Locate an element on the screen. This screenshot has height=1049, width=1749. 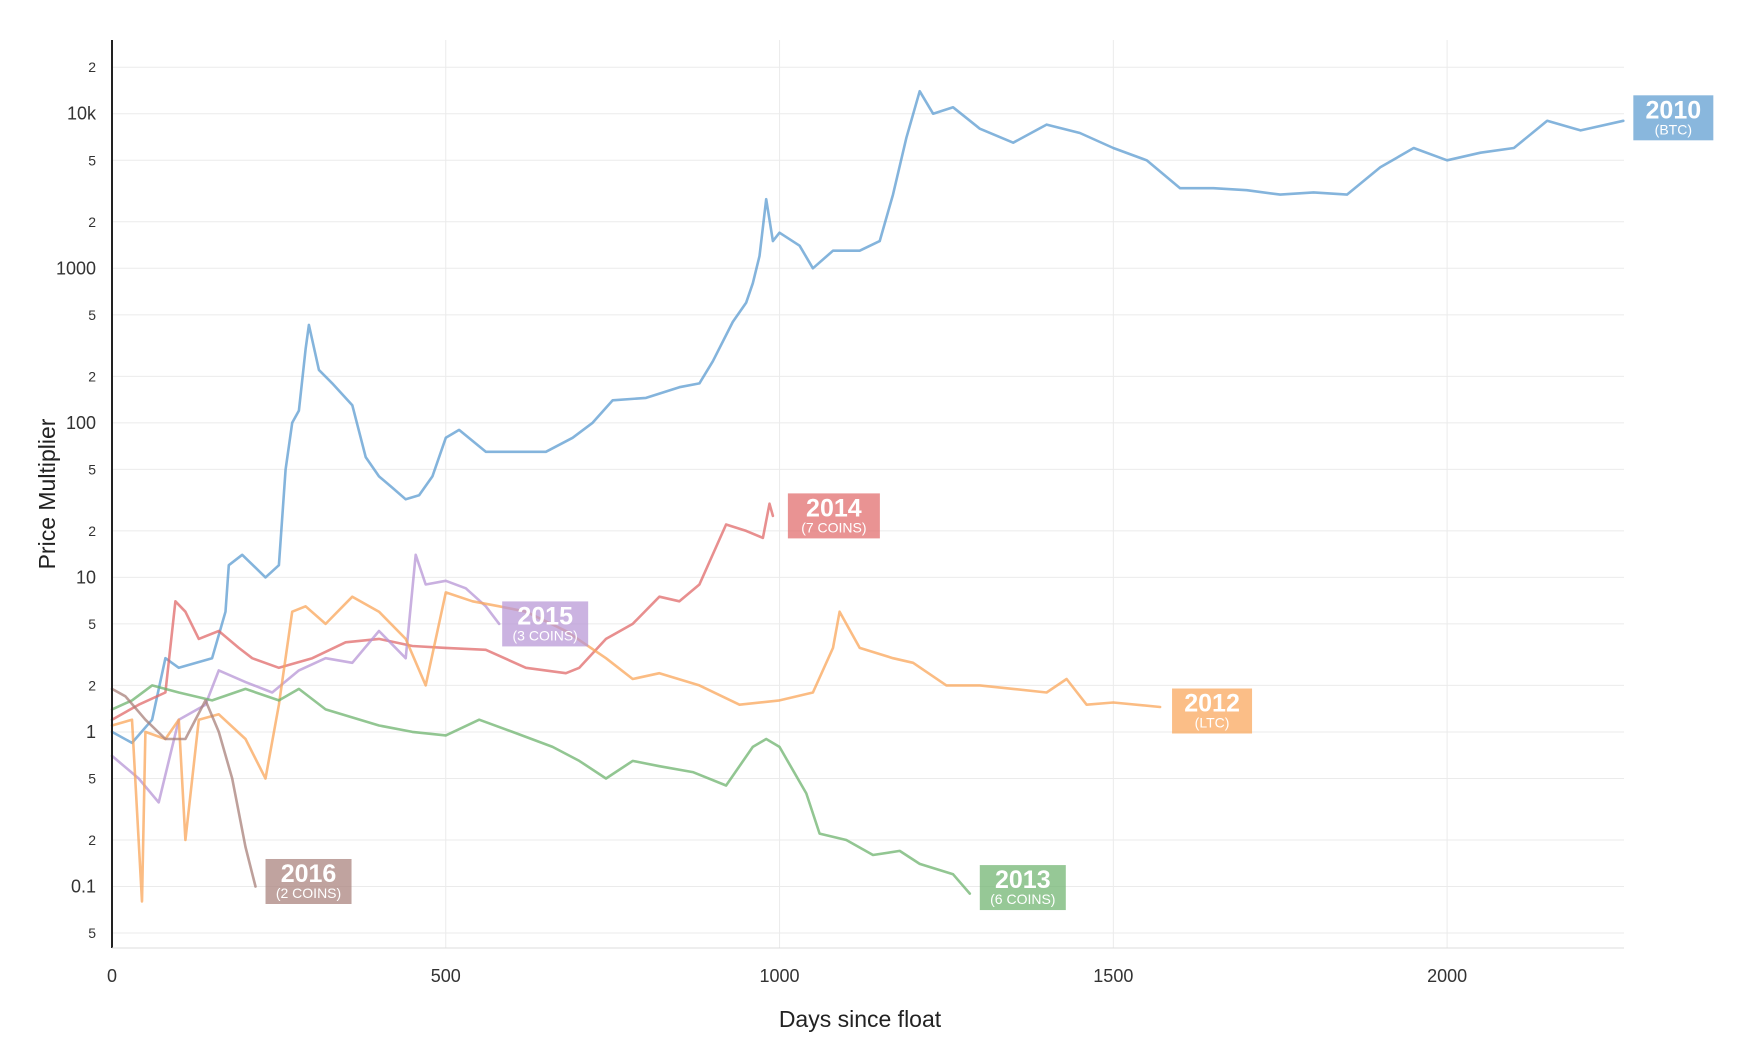
y-axis-title: Price Multiplier is located at coordinates (47, 493).